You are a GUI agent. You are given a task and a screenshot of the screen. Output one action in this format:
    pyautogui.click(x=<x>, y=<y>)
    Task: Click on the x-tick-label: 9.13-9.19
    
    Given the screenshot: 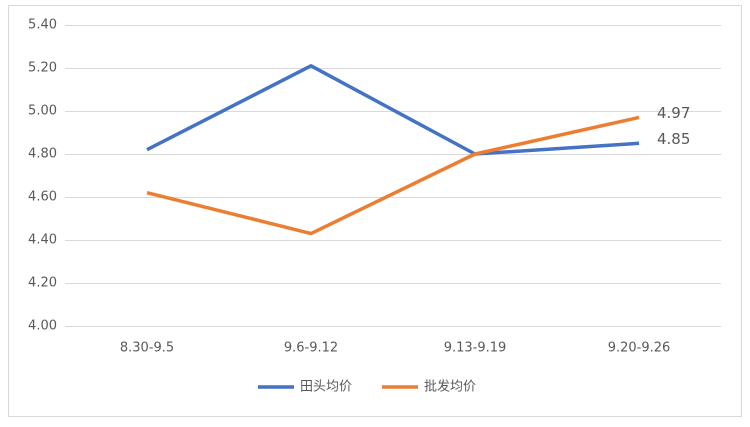 What is the action you would take?
    pyautogui.click(x=475, y=348)
    